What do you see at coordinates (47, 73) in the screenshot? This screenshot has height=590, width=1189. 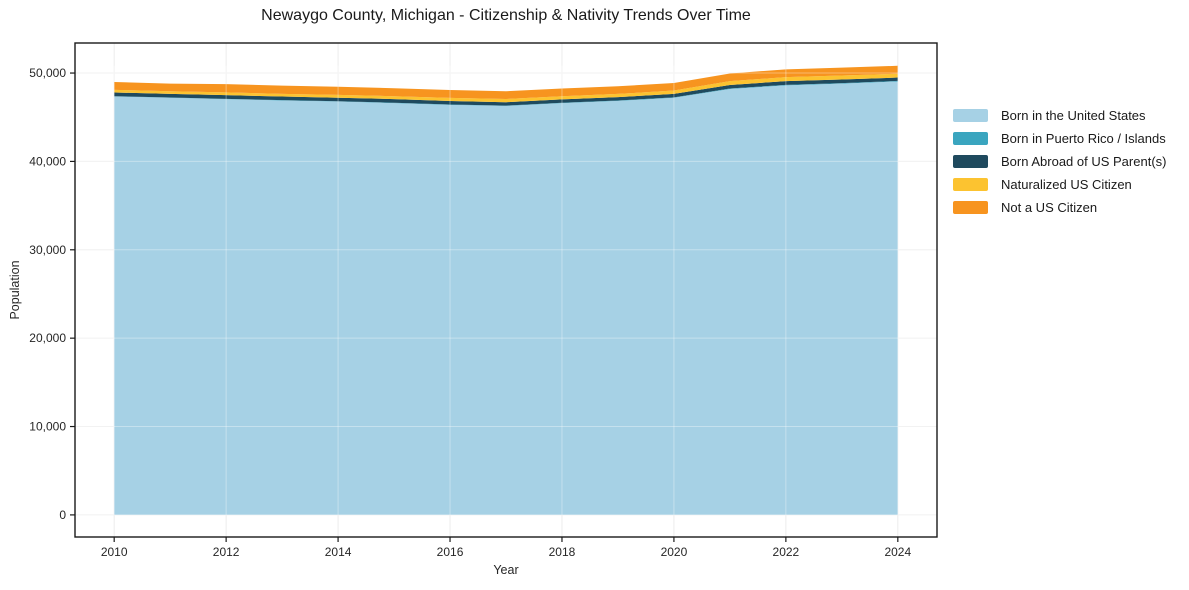 I see `y-tick-label: 50,000` at bounding box center [47, 73].